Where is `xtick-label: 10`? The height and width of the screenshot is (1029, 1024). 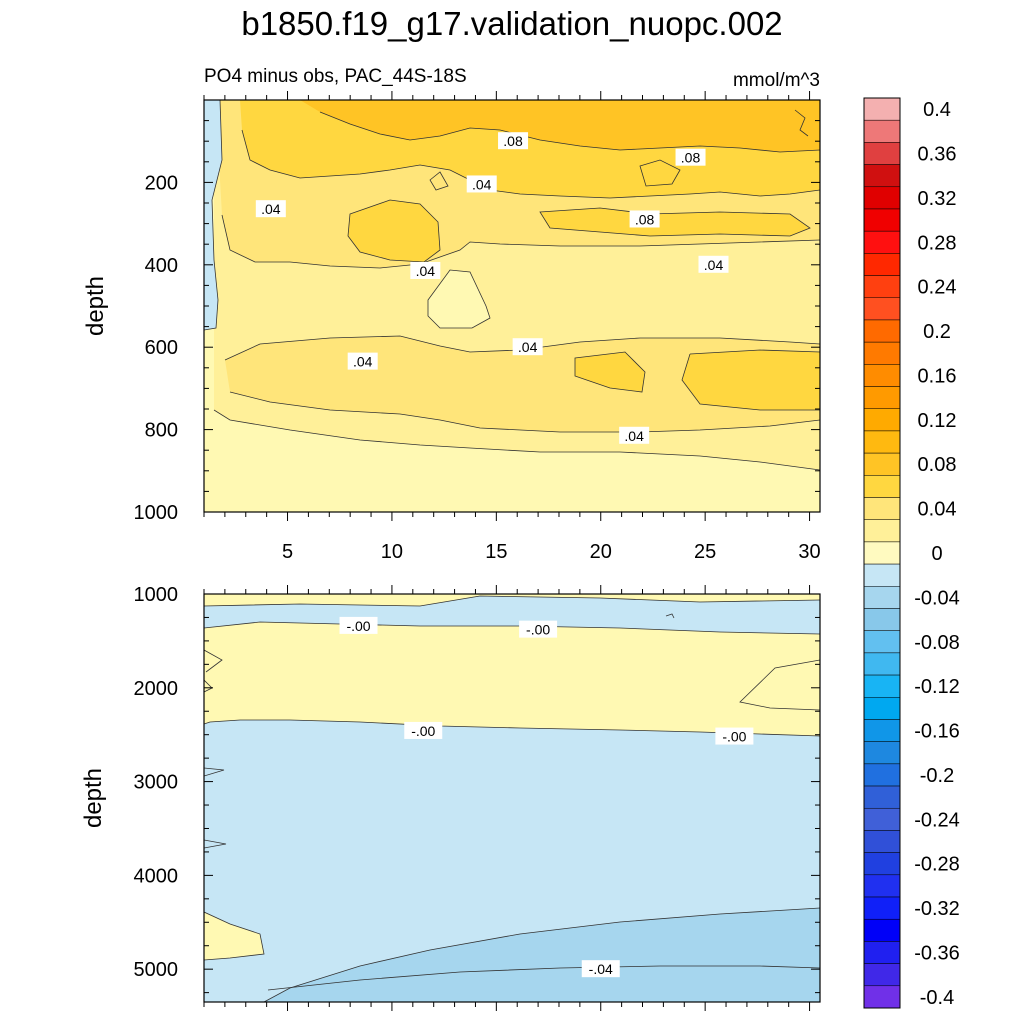 xtick-label: 10 is located at coordinates (392, 552).